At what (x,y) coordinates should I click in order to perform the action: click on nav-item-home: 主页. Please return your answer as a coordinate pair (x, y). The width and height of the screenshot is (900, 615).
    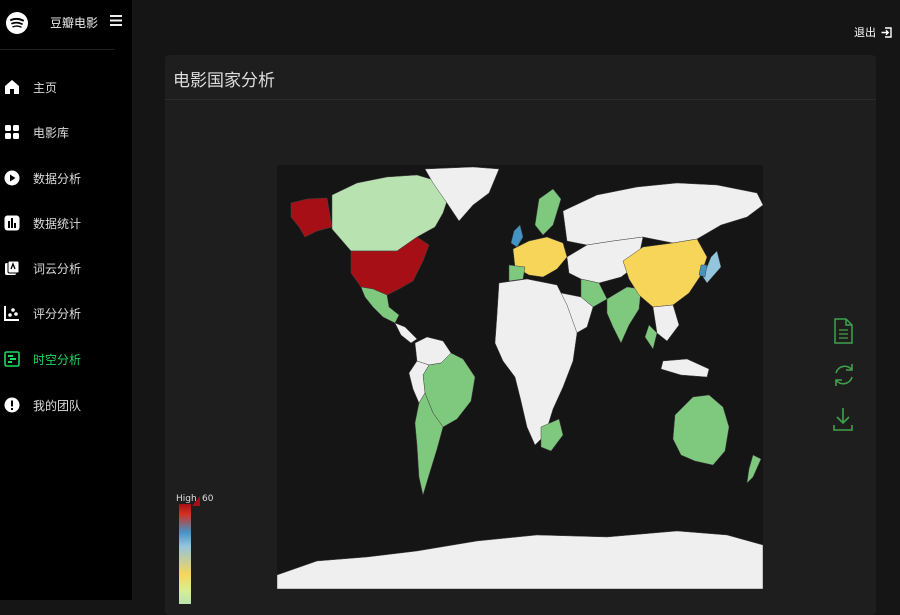
    Looking at the image, I should click on (66, 87).